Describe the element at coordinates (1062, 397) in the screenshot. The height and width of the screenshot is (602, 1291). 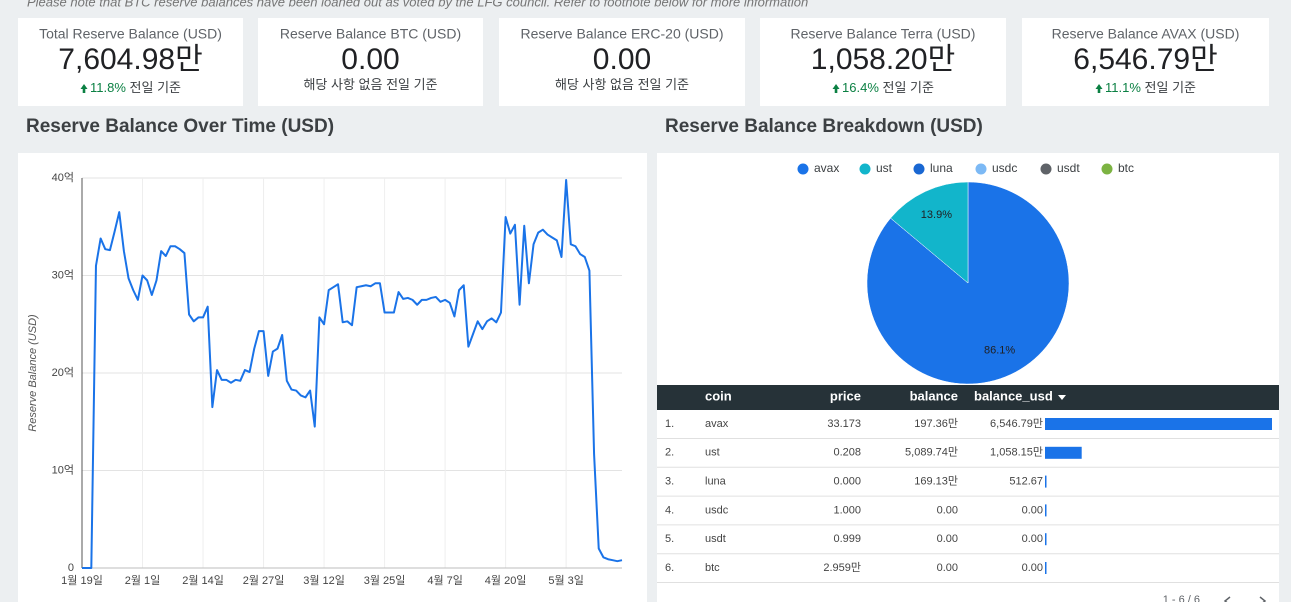
I see `sort-icon` at that location.